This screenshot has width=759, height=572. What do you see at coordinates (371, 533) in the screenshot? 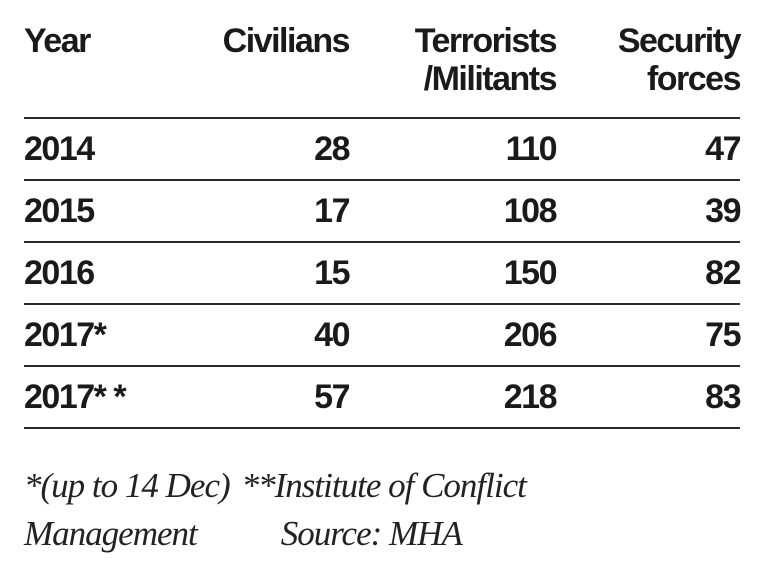
I see `footnote-source: Source: MHA` at bounding box center [371, 533].